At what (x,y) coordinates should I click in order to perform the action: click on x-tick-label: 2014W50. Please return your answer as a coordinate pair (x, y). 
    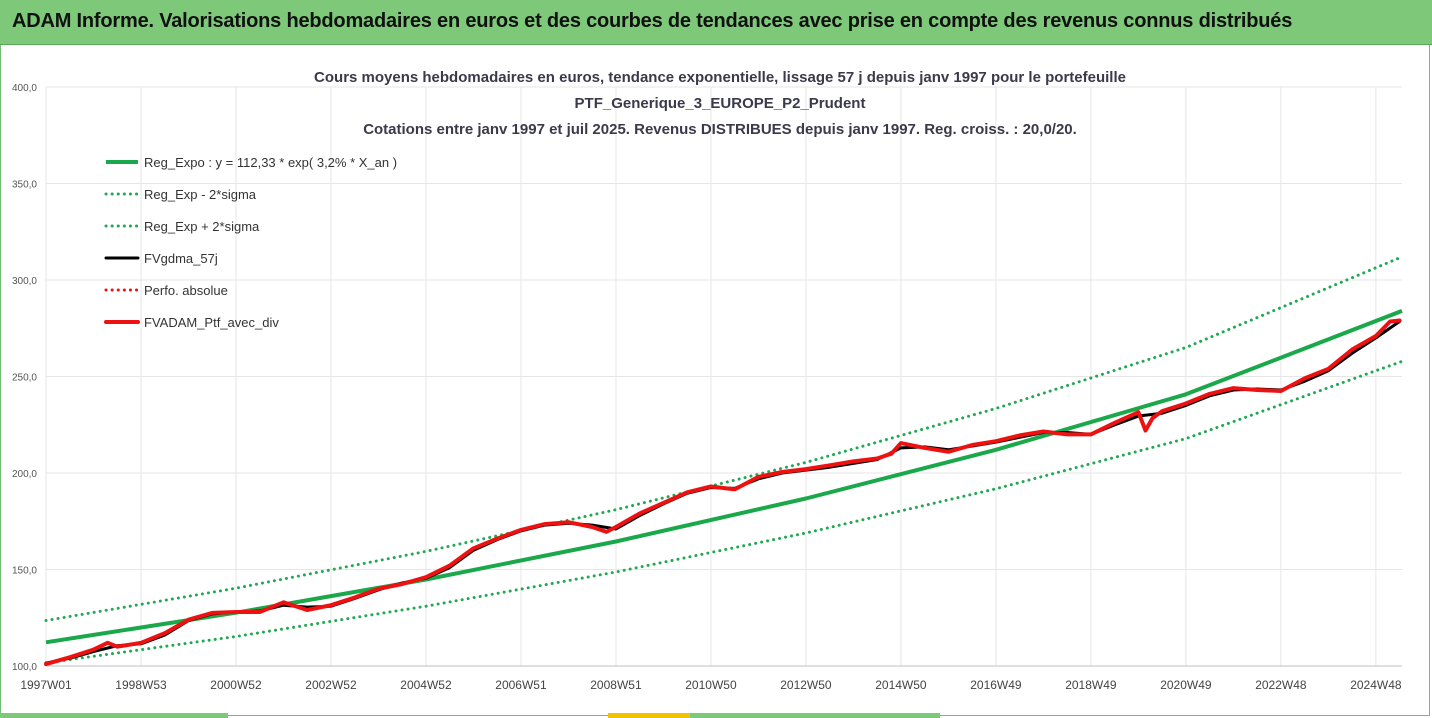
    Looking at the image, I should click on (901, 685).